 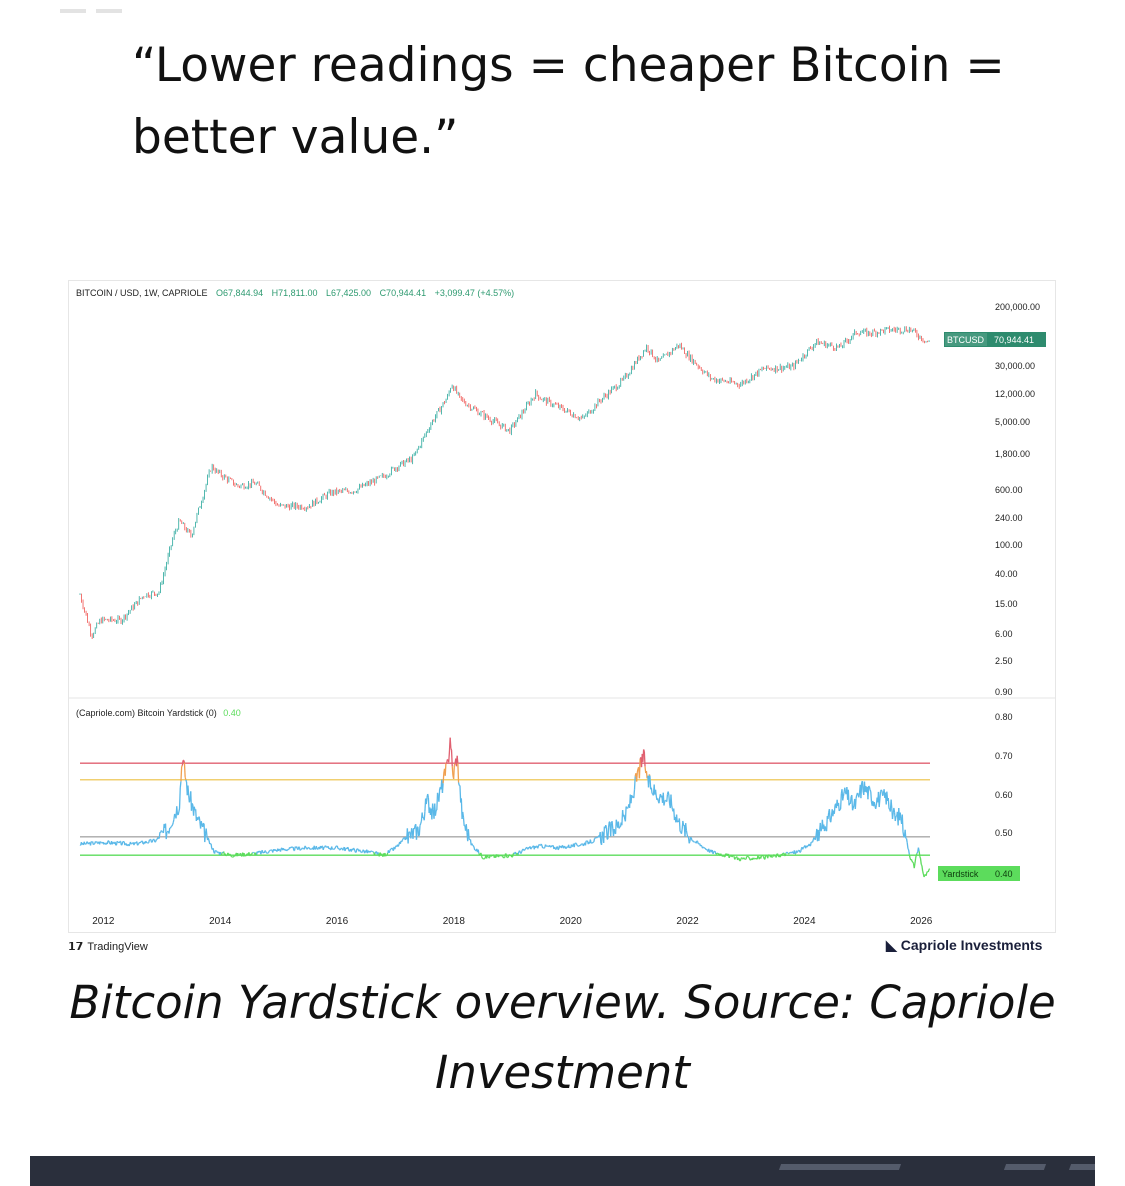 I want to click on banner-stripe, so click(x=1081, y=1167).